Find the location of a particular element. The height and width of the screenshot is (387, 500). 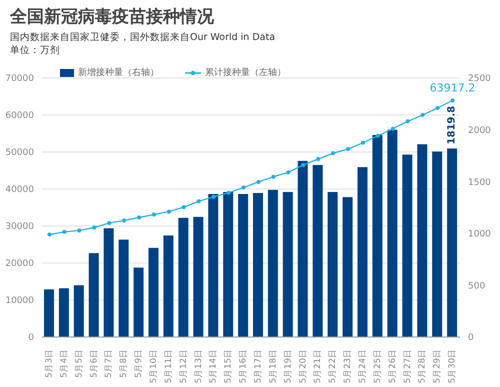

y-tick-label: 70000 is located at coordinates (19, 79).